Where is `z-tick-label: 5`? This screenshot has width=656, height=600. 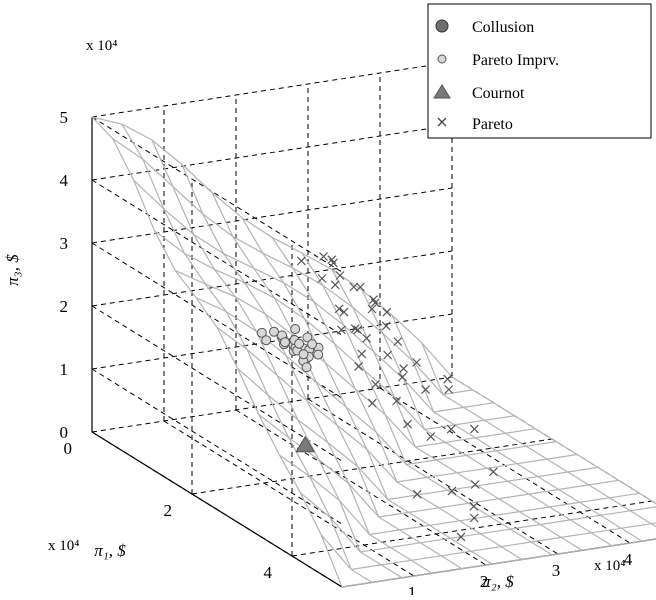
z-tick-label: 5 is located at coordinates (64, 117).